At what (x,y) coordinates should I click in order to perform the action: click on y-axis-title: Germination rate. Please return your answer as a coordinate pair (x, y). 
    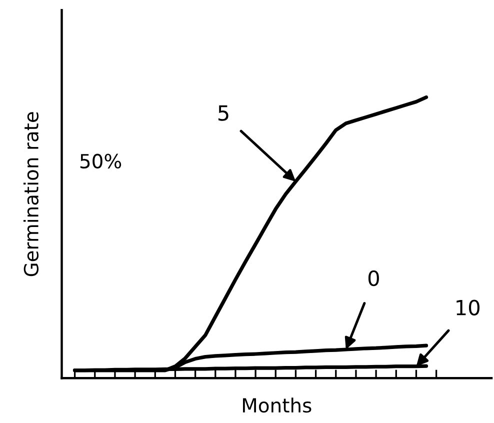
    Looking at the image, I should click on (31, 194).